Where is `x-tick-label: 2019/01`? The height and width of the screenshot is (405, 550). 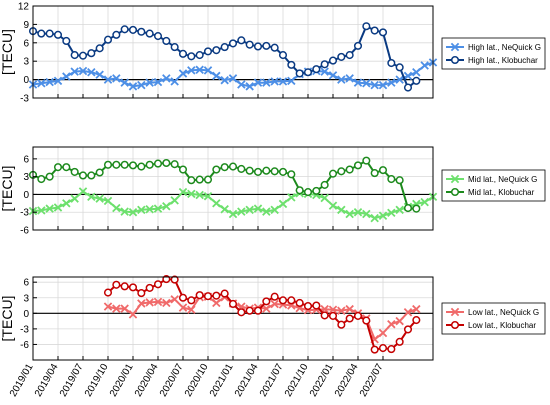 x-tick-label: 2019/01 is located at coordinates (22, 380).